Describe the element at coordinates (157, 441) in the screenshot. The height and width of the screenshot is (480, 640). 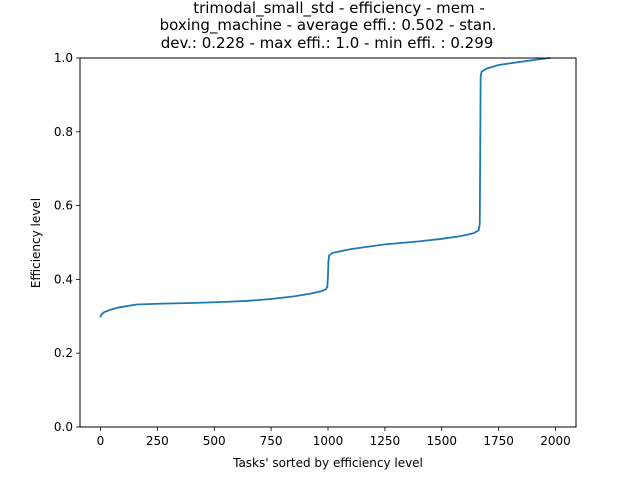
I see `x-tick-label: 250` at that location.